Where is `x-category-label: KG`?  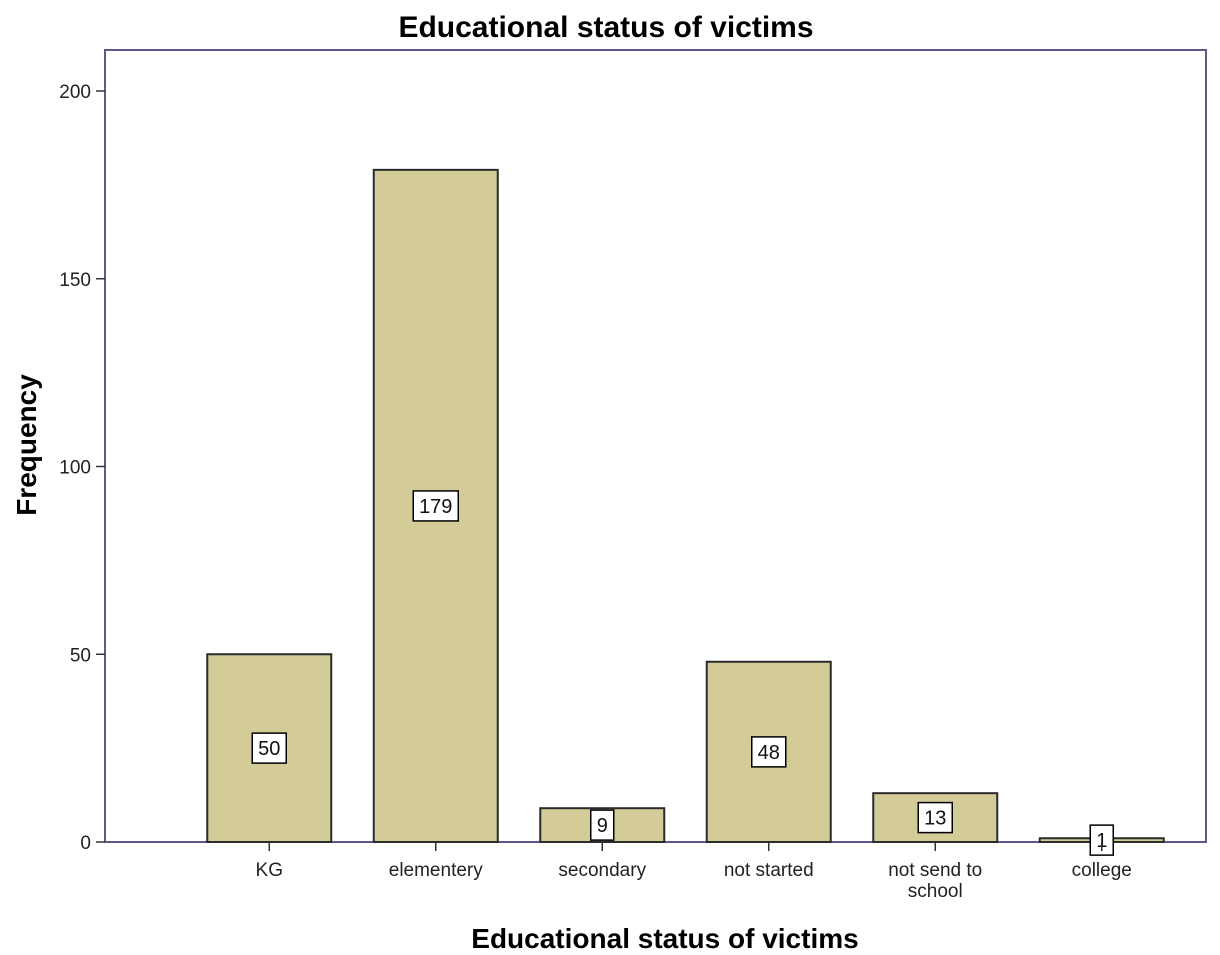 x-category-label: KG is located at coordinates (269, 870).